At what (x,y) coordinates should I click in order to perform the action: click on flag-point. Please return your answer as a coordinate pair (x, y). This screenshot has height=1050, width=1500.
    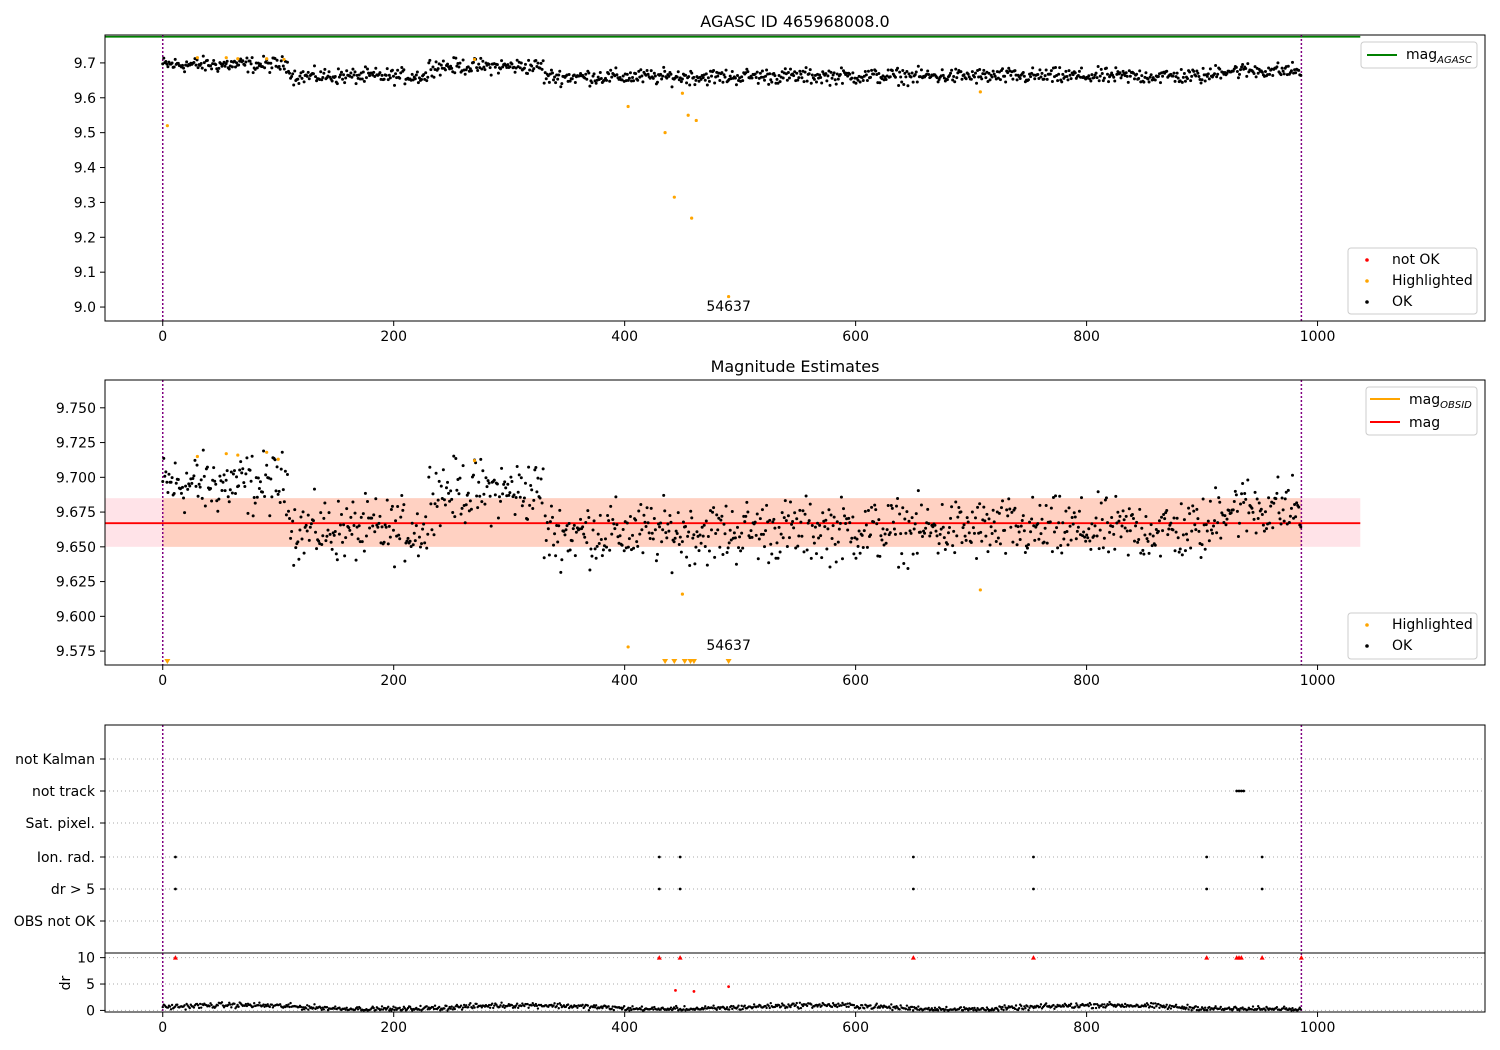
    Looking at the image, I should click on (1244, 791).